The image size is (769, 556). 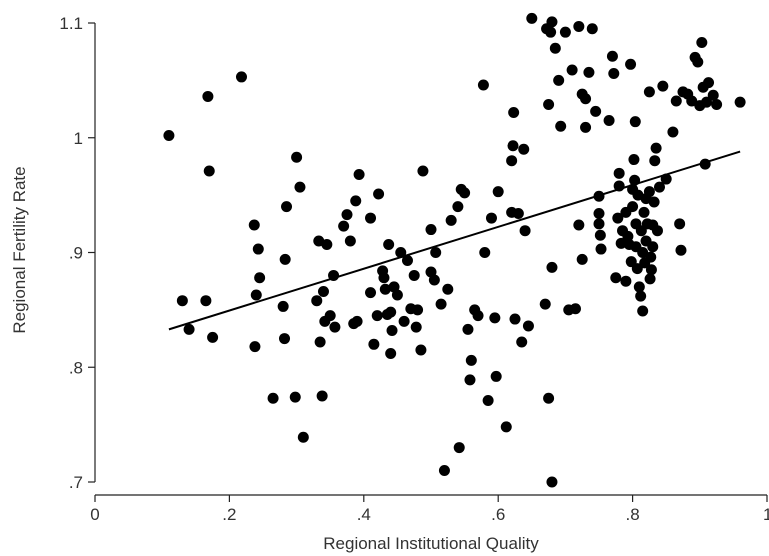 I want to click on y-axis-title: Regional Fertility Rate, so click(x=19, y=249).